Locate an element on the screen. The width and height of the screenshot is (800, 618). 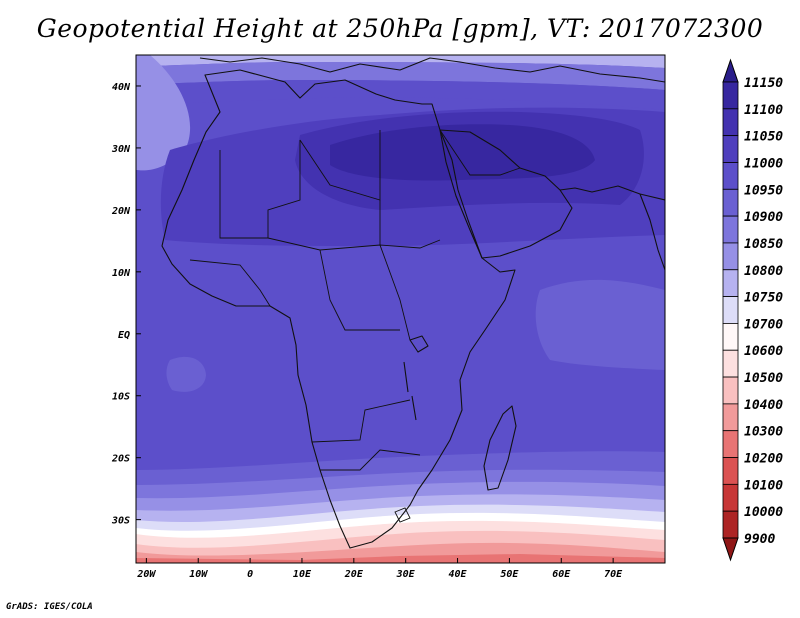
west-africa-border is located at coordinates (230, 283).